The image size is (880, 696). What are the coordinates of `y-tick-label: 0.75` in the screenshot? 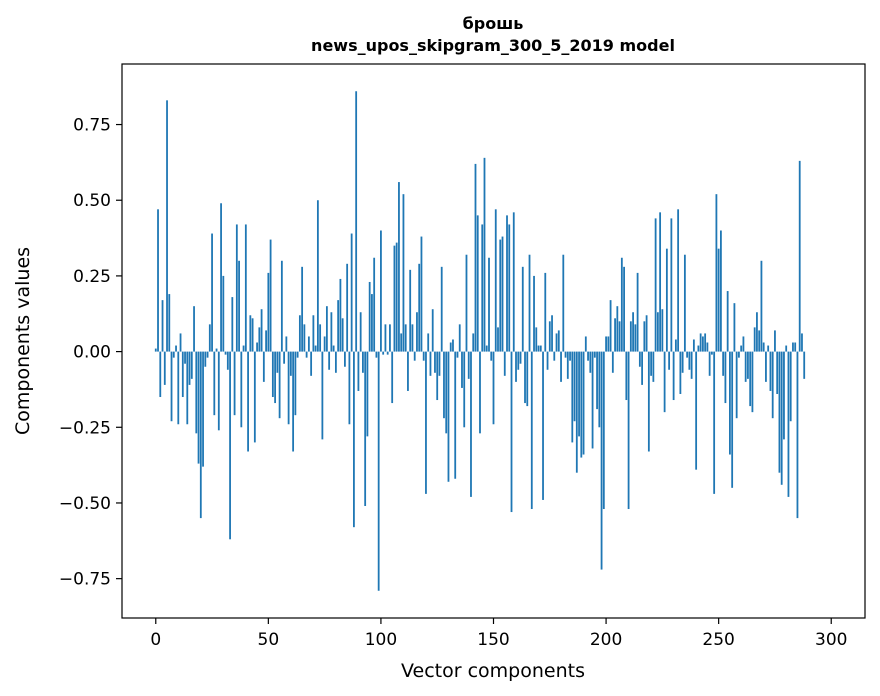 It's located at (92, 126).